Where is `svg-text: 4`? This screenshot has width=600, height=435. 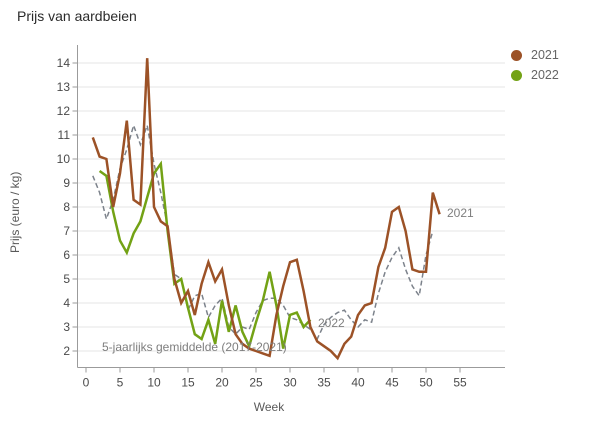 svg-text: 4 is located at coordinates (66, 303).